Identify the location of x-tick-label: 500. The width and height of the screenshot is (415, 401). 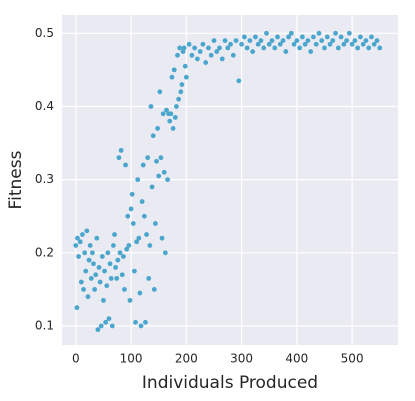
(352, 359).